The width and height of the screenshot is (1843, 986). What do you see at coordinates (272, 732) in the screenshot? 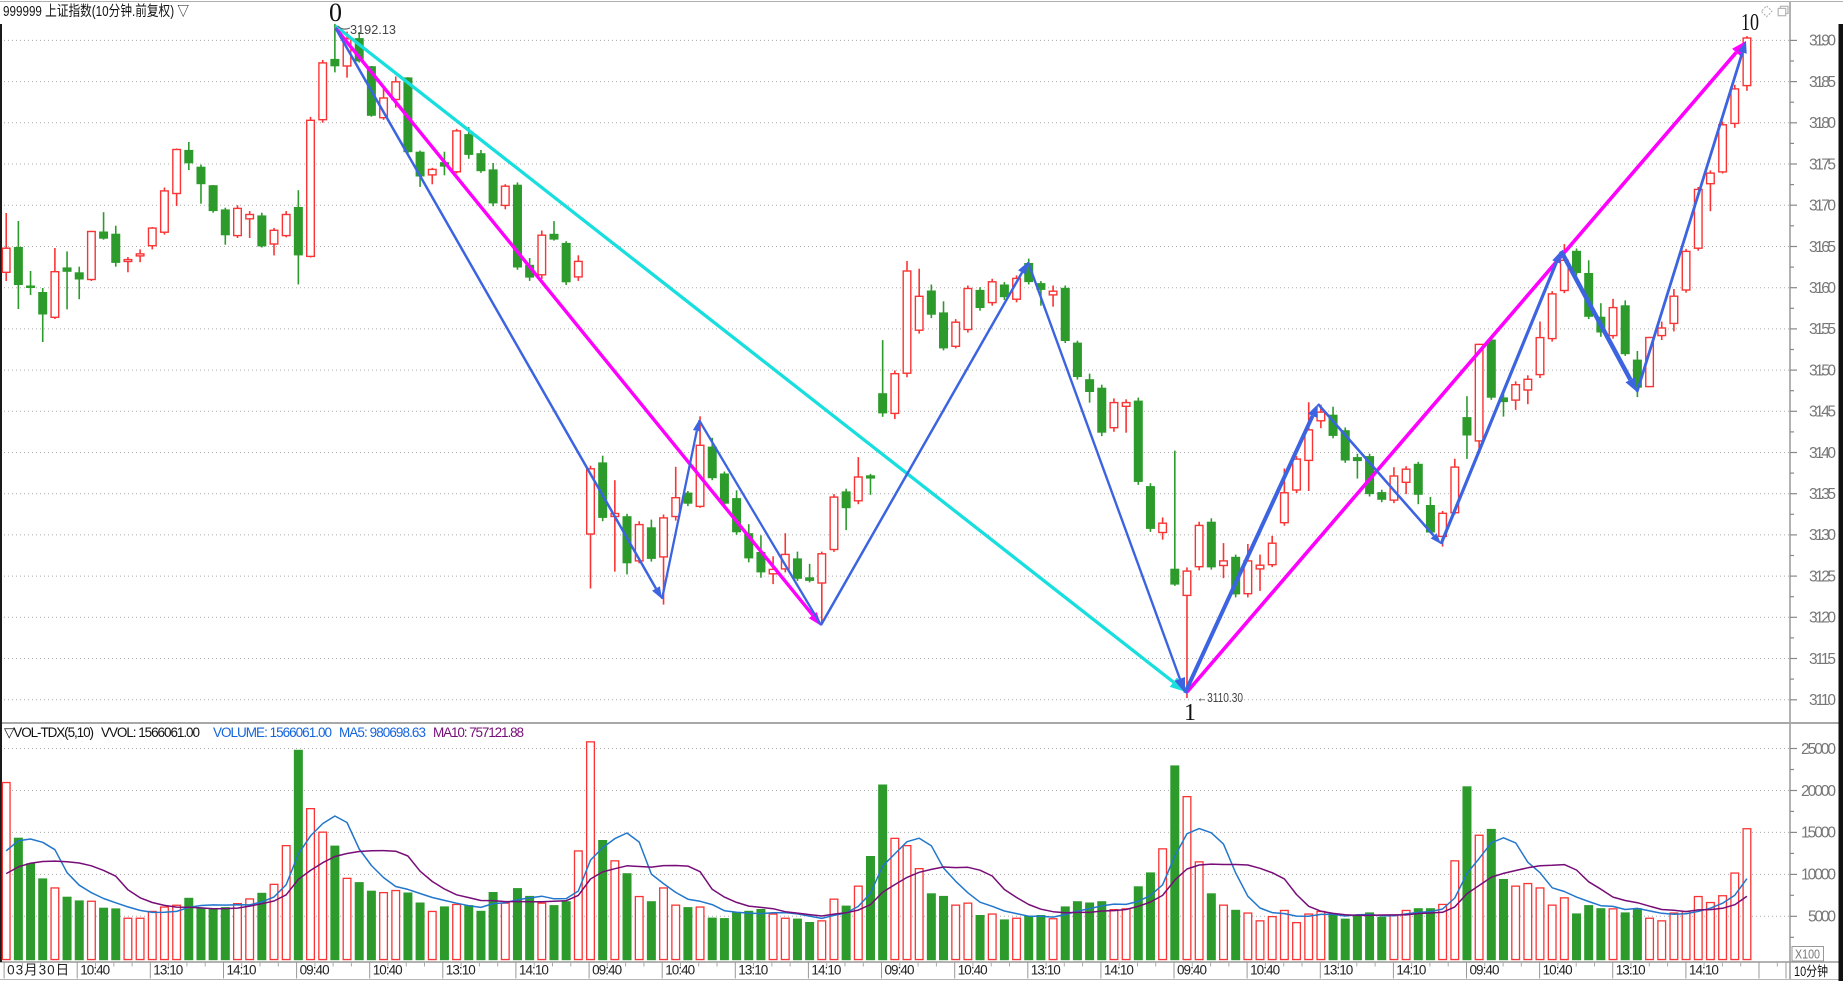
I see `svg-text: VOLUME: 1566061.00` at bounding box center [272, 732].